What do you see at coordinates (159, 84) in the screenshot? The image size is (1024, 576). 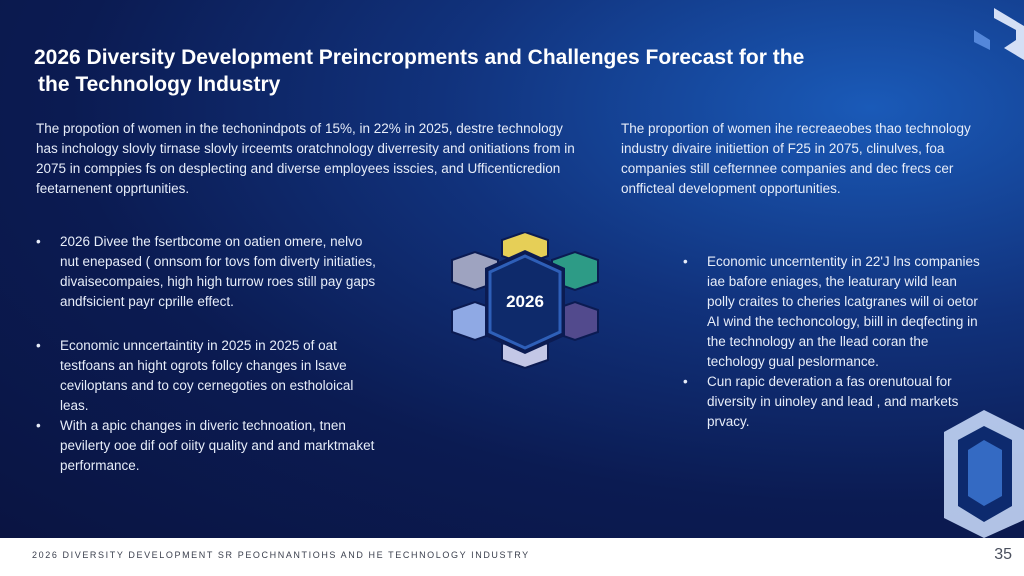 I see `title-line-2: the Technology Industry` at bounding box center [159, 84].